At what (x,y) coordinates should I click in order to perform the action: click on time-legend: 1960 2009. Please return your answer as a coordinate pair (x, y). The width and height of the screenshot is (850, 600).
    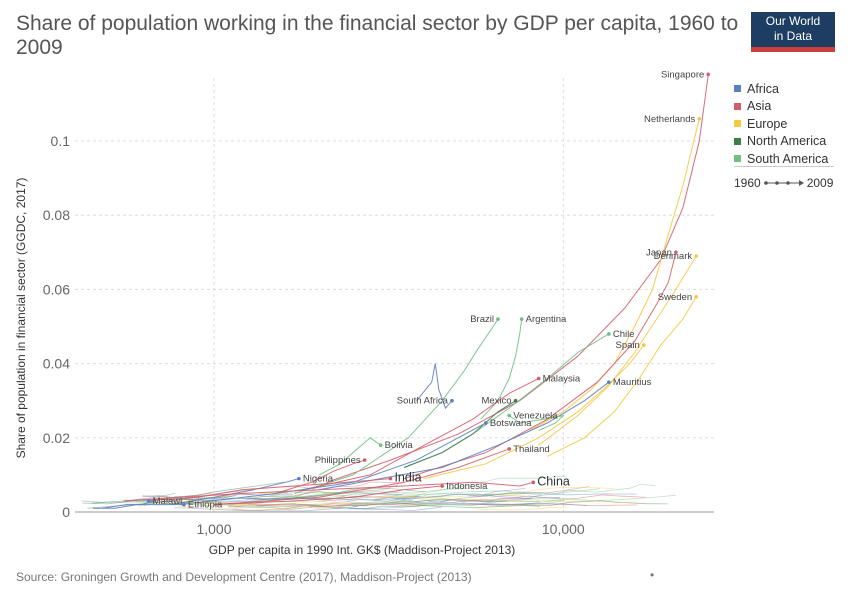
    Looking at the image, I should click on (784, 178).